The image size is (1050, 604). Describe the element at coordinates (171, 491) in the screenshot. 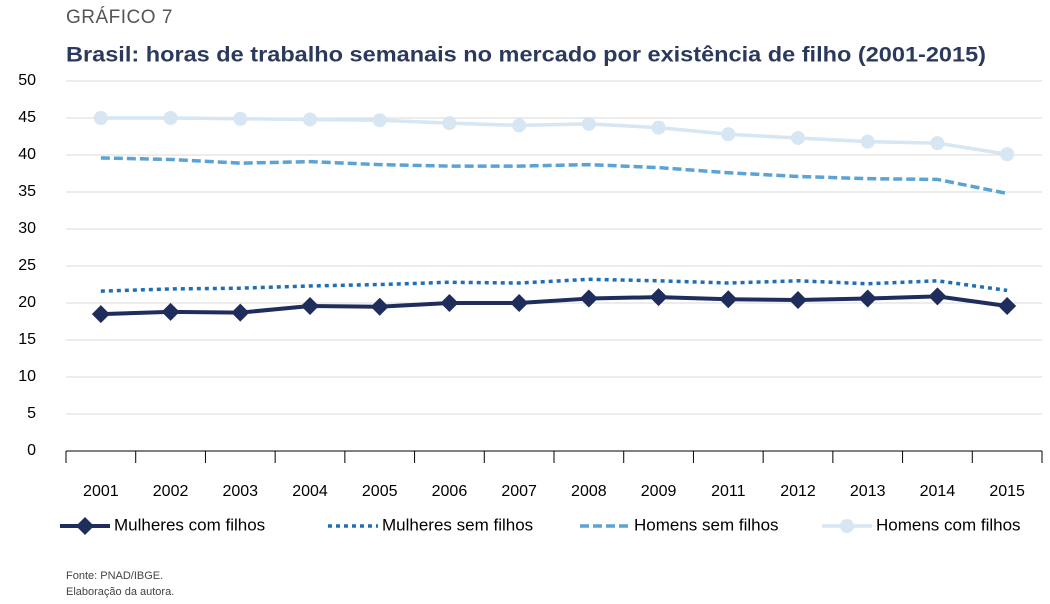

I see `x-tick-label: 2002` at that location.